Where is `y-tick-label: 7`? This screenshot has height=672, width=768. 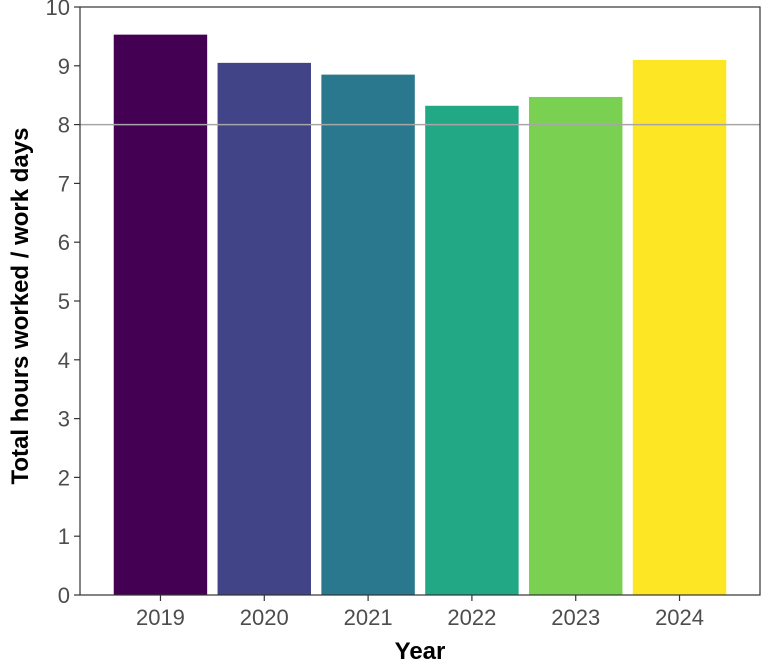
y-tick-label: 7 is located at coordinates (64, 183).